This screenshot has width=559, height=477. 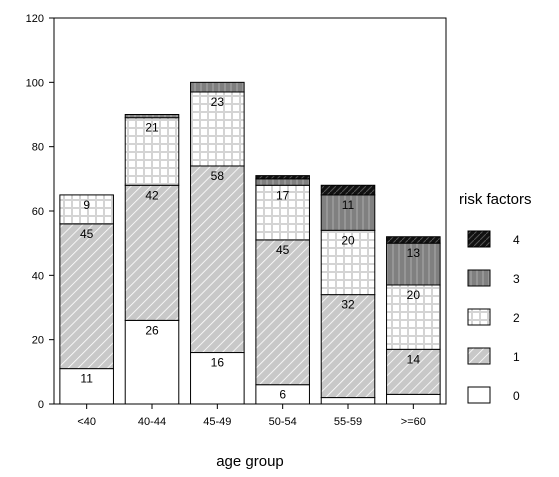 I want to click on data-label: 26, so click(x=152, y=330).